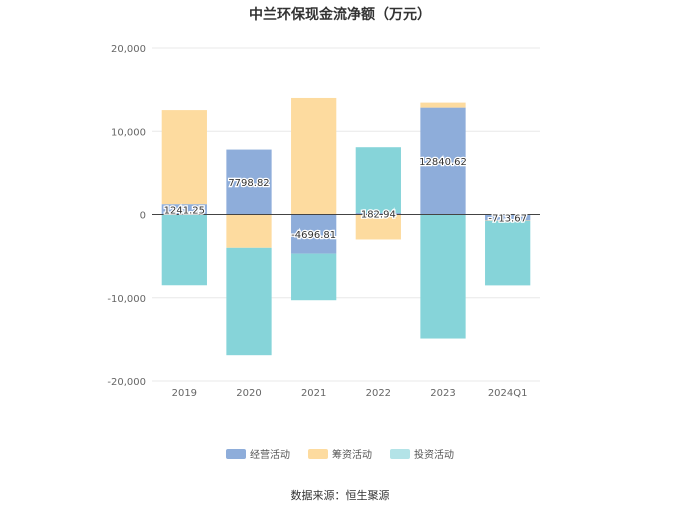 This screenshot has height=509, width=680. Describe the element at coordinates (126, 382) in the screenshot. I see `y-tick-label: -20,000` at that location.